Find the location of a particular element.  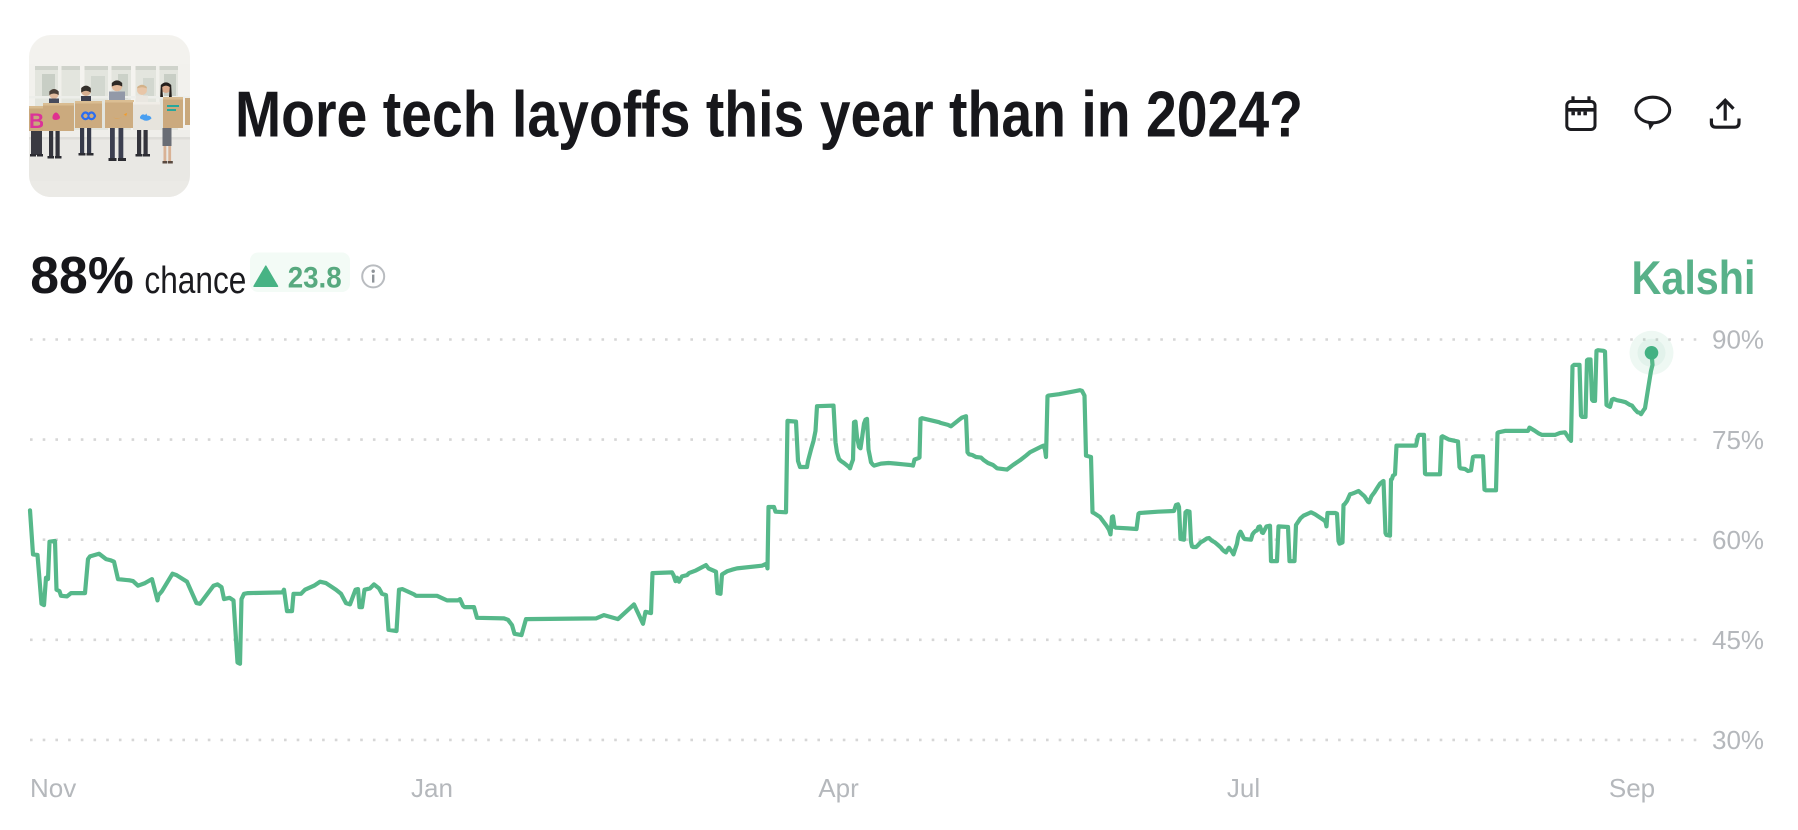

svg-text: 75% is located at coordinates (1738, 440).